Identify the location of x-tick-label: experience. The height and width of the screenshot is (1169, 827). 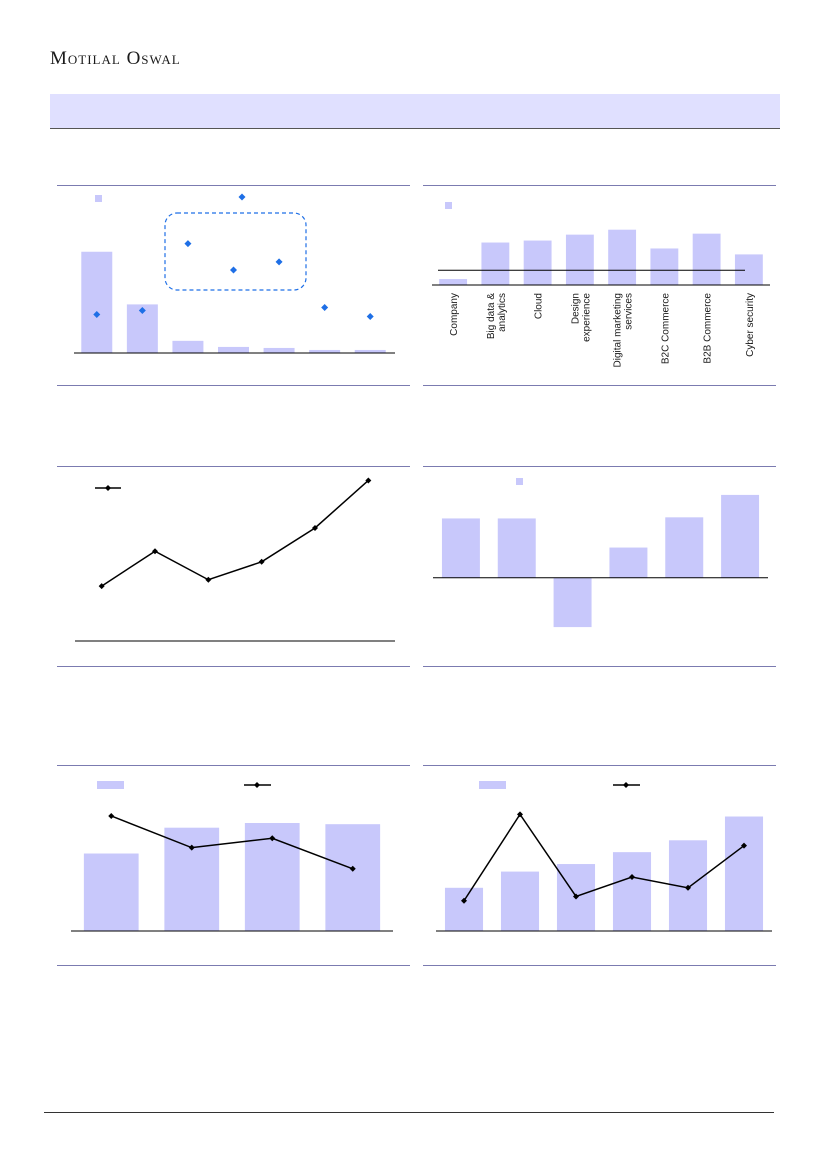
(586, 317).